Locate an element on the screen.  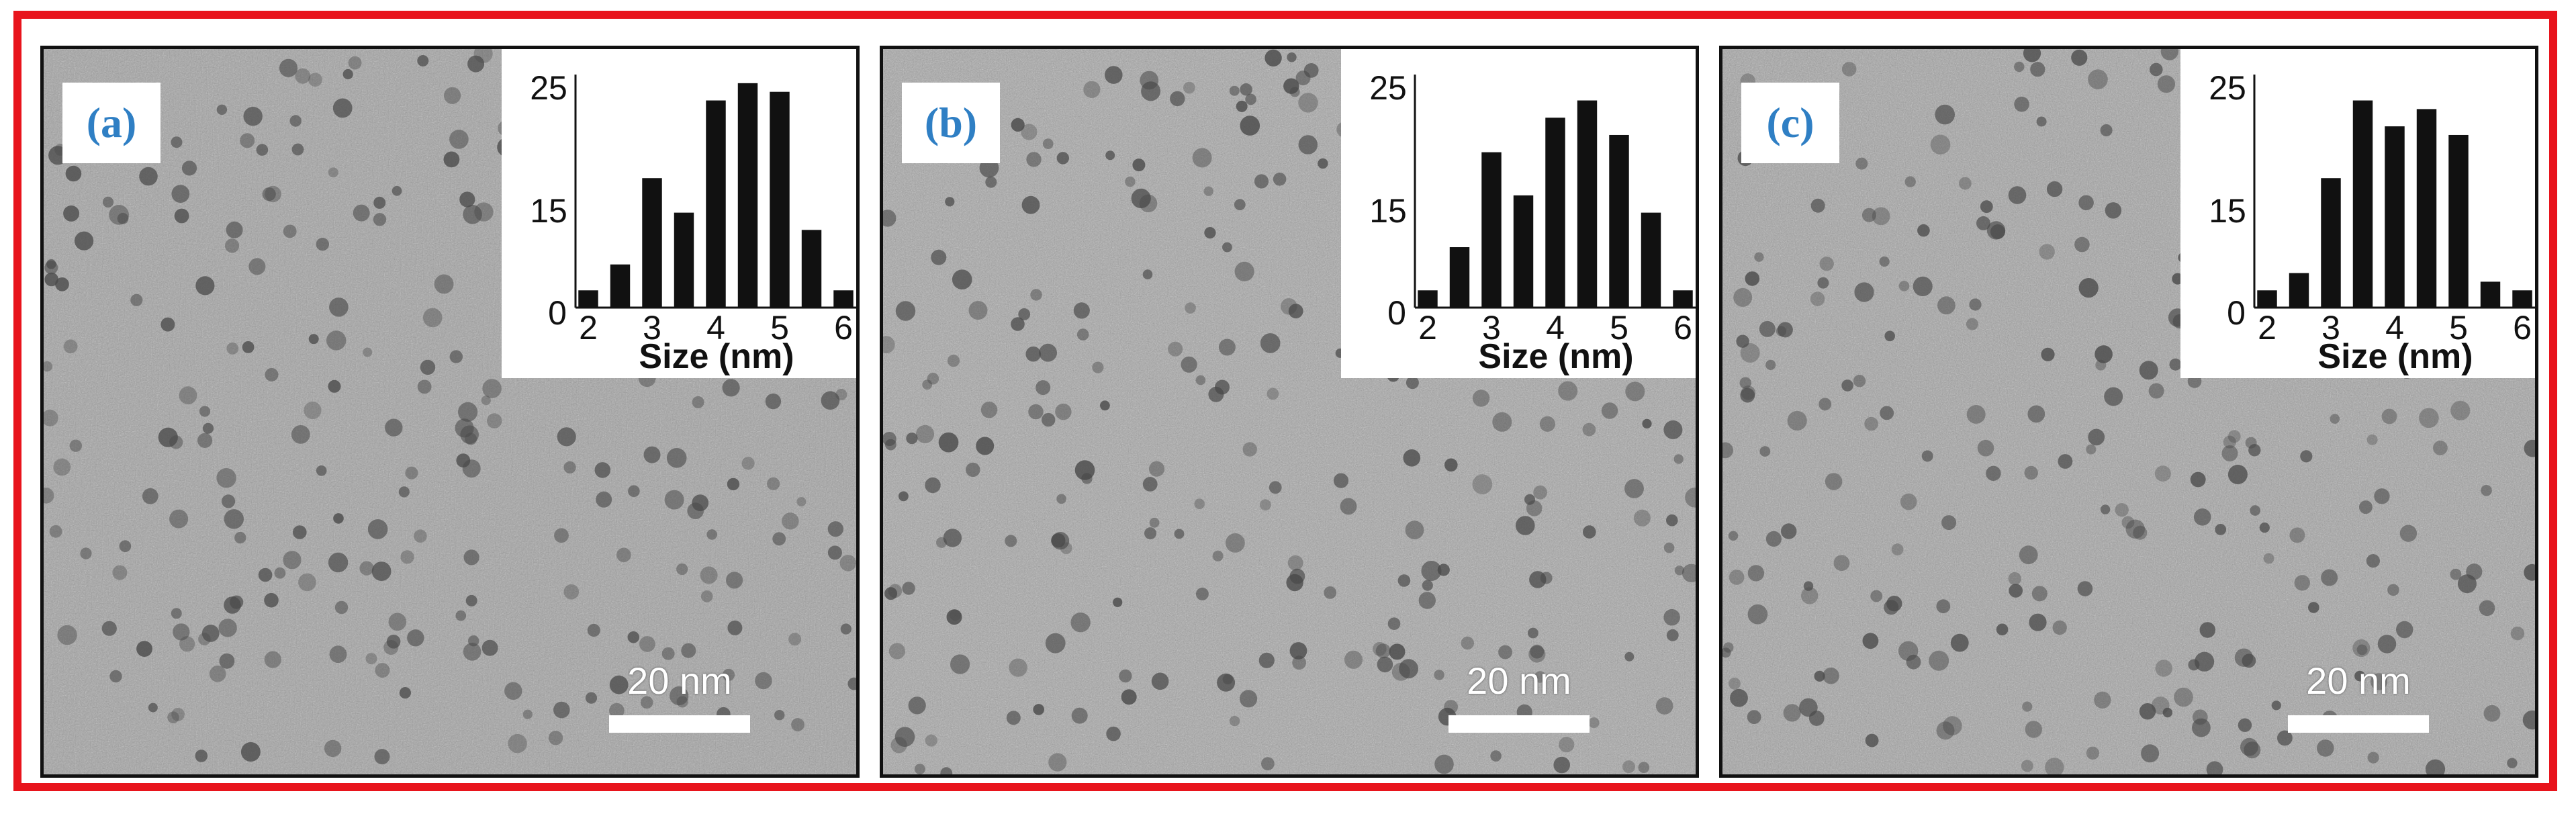
size-histogram-c: 25 15 0 2 3 4 5 6 Size (nm) is located at coordinates (2372, 222).